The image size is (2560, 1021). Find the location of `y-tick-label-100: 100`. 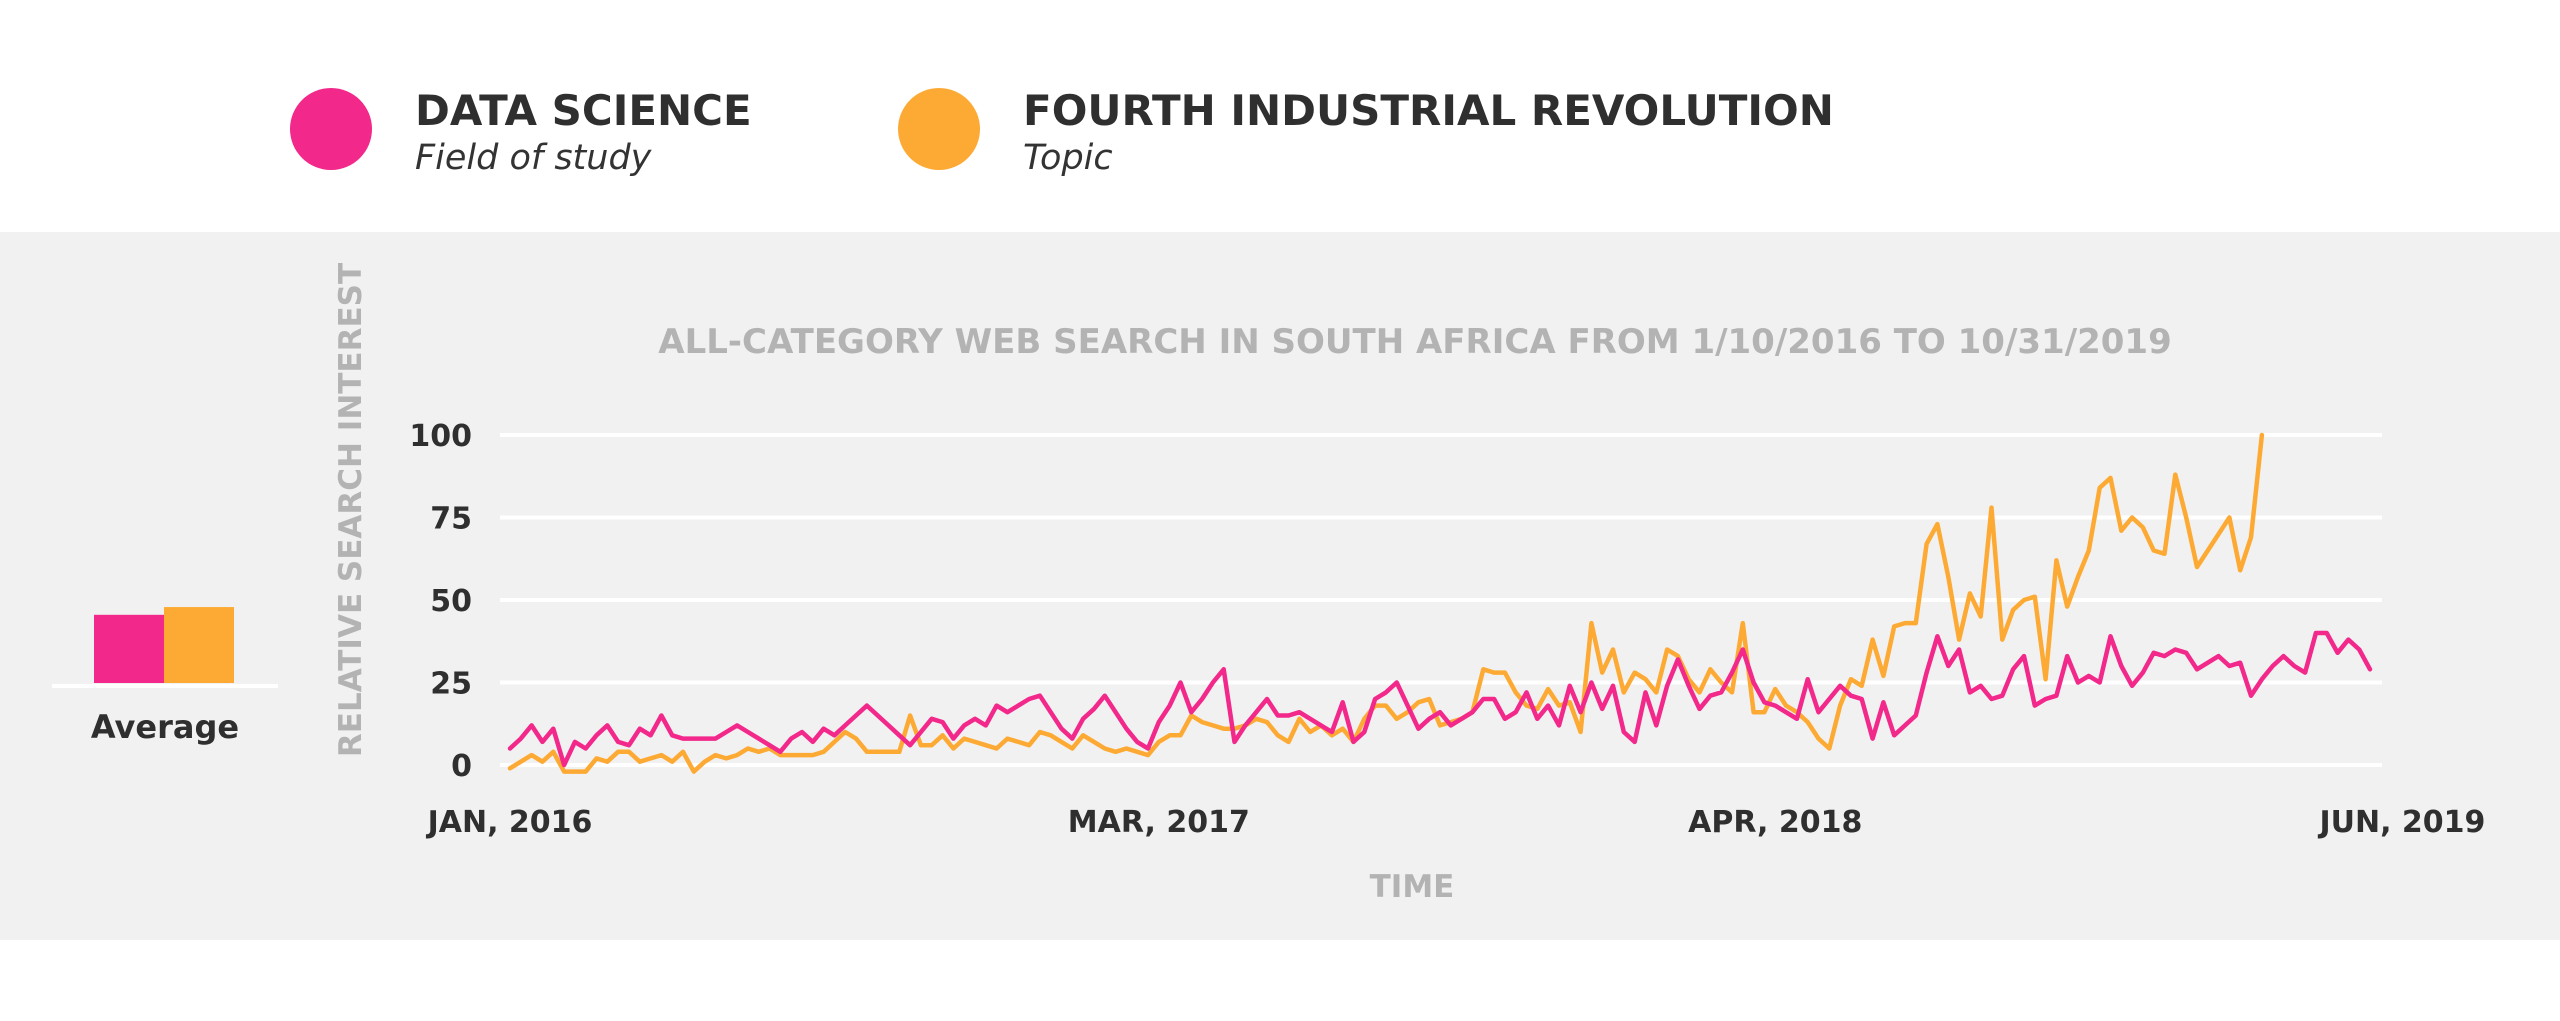

y-tick-label-100: 100 is located at coordinates (440, 436).